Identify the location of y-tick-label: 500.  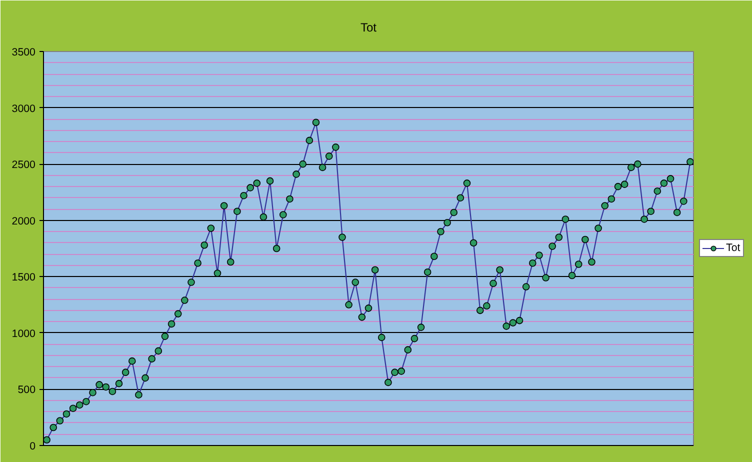
(27, 390).